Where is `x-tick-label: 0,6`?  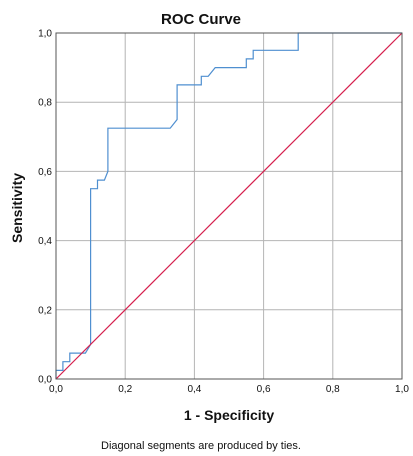
x-tick-label: 0,6 is located at coordinates (264, 389).